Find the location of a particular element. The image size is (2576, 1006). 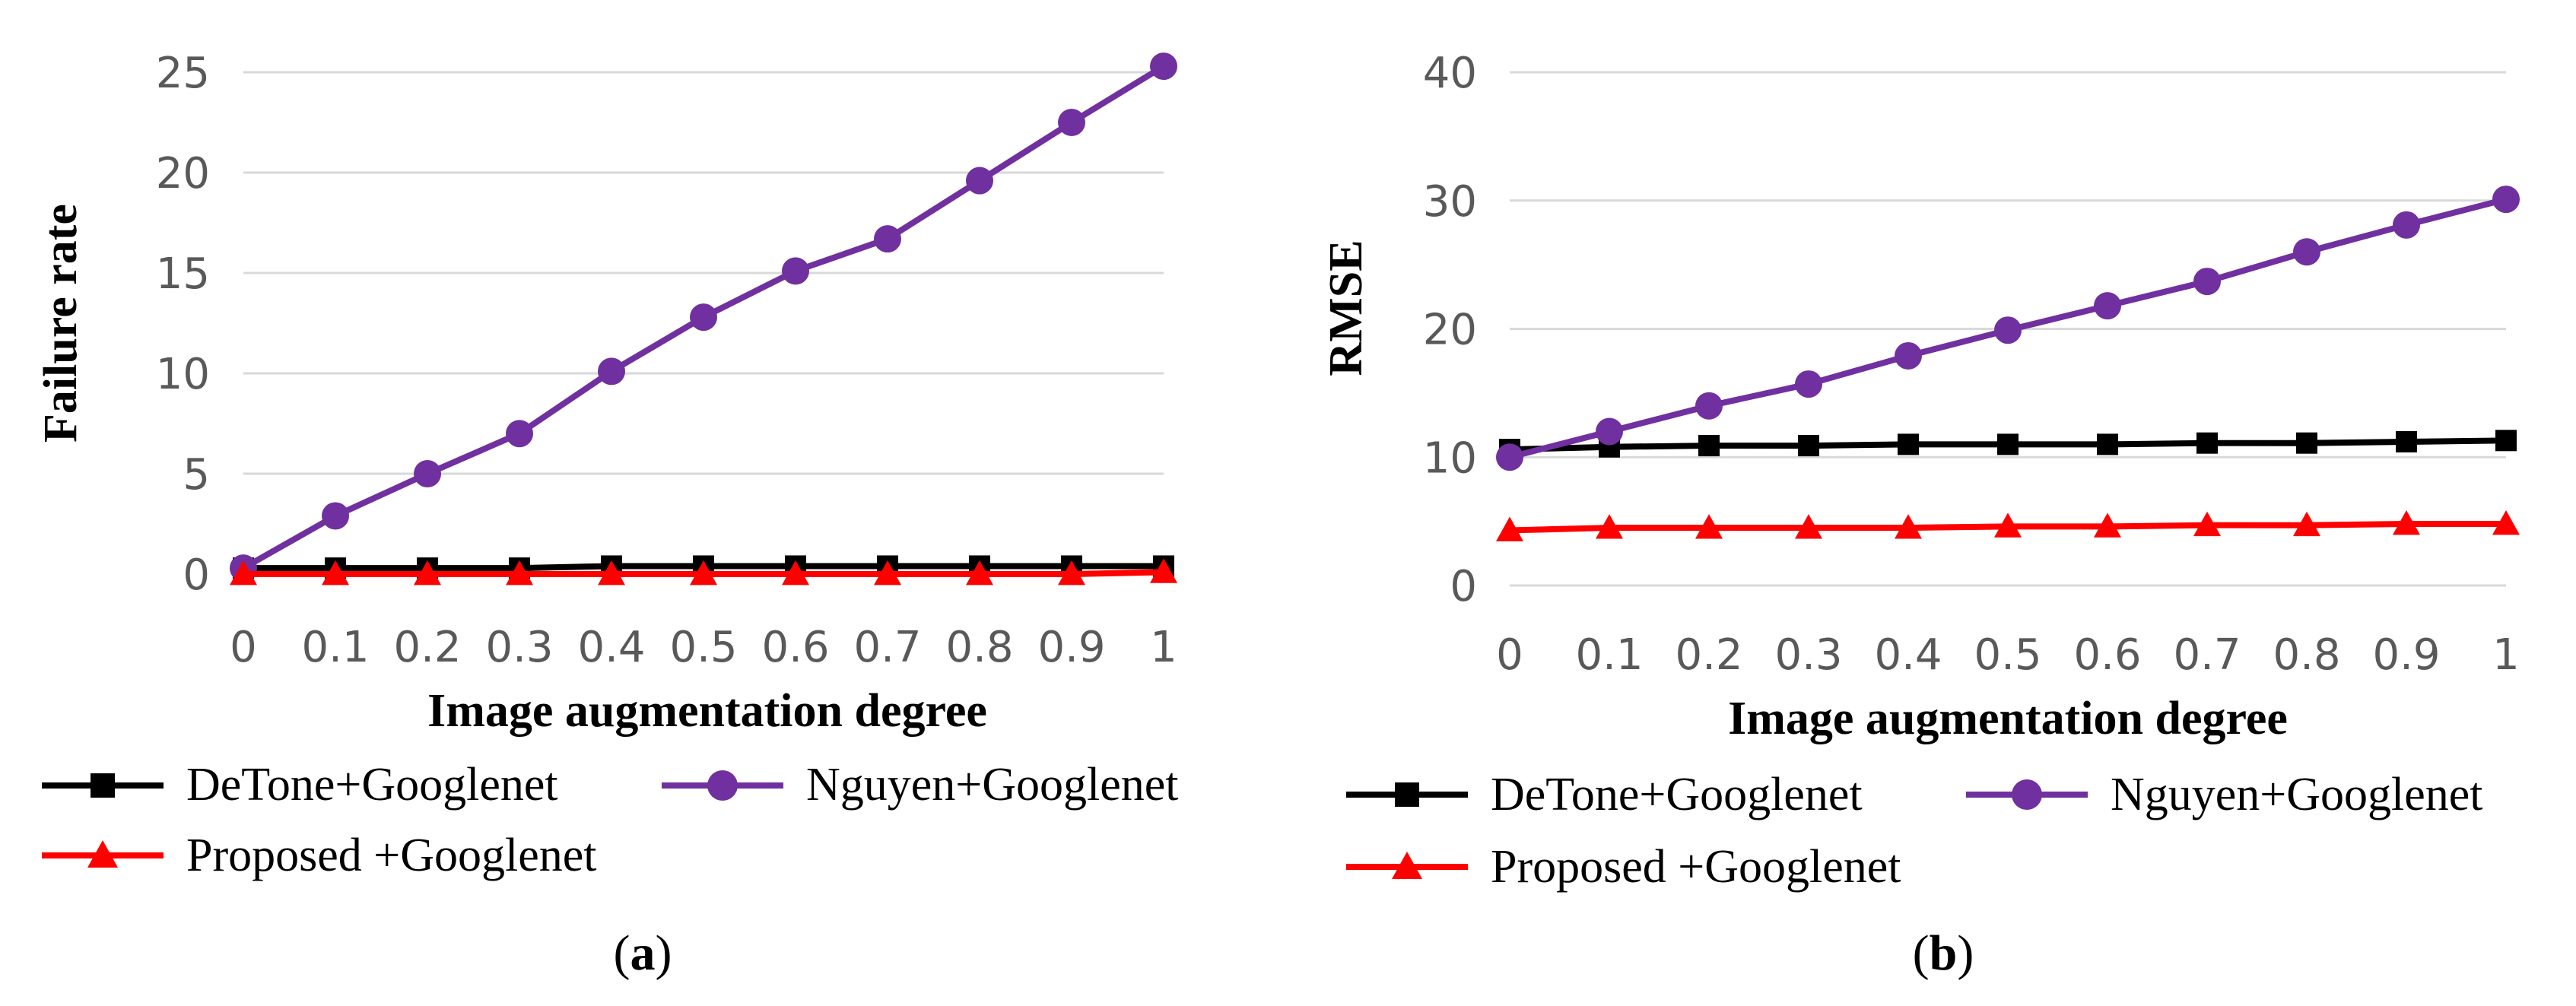

panel-label: (a) is located at coordinates (643, 953).